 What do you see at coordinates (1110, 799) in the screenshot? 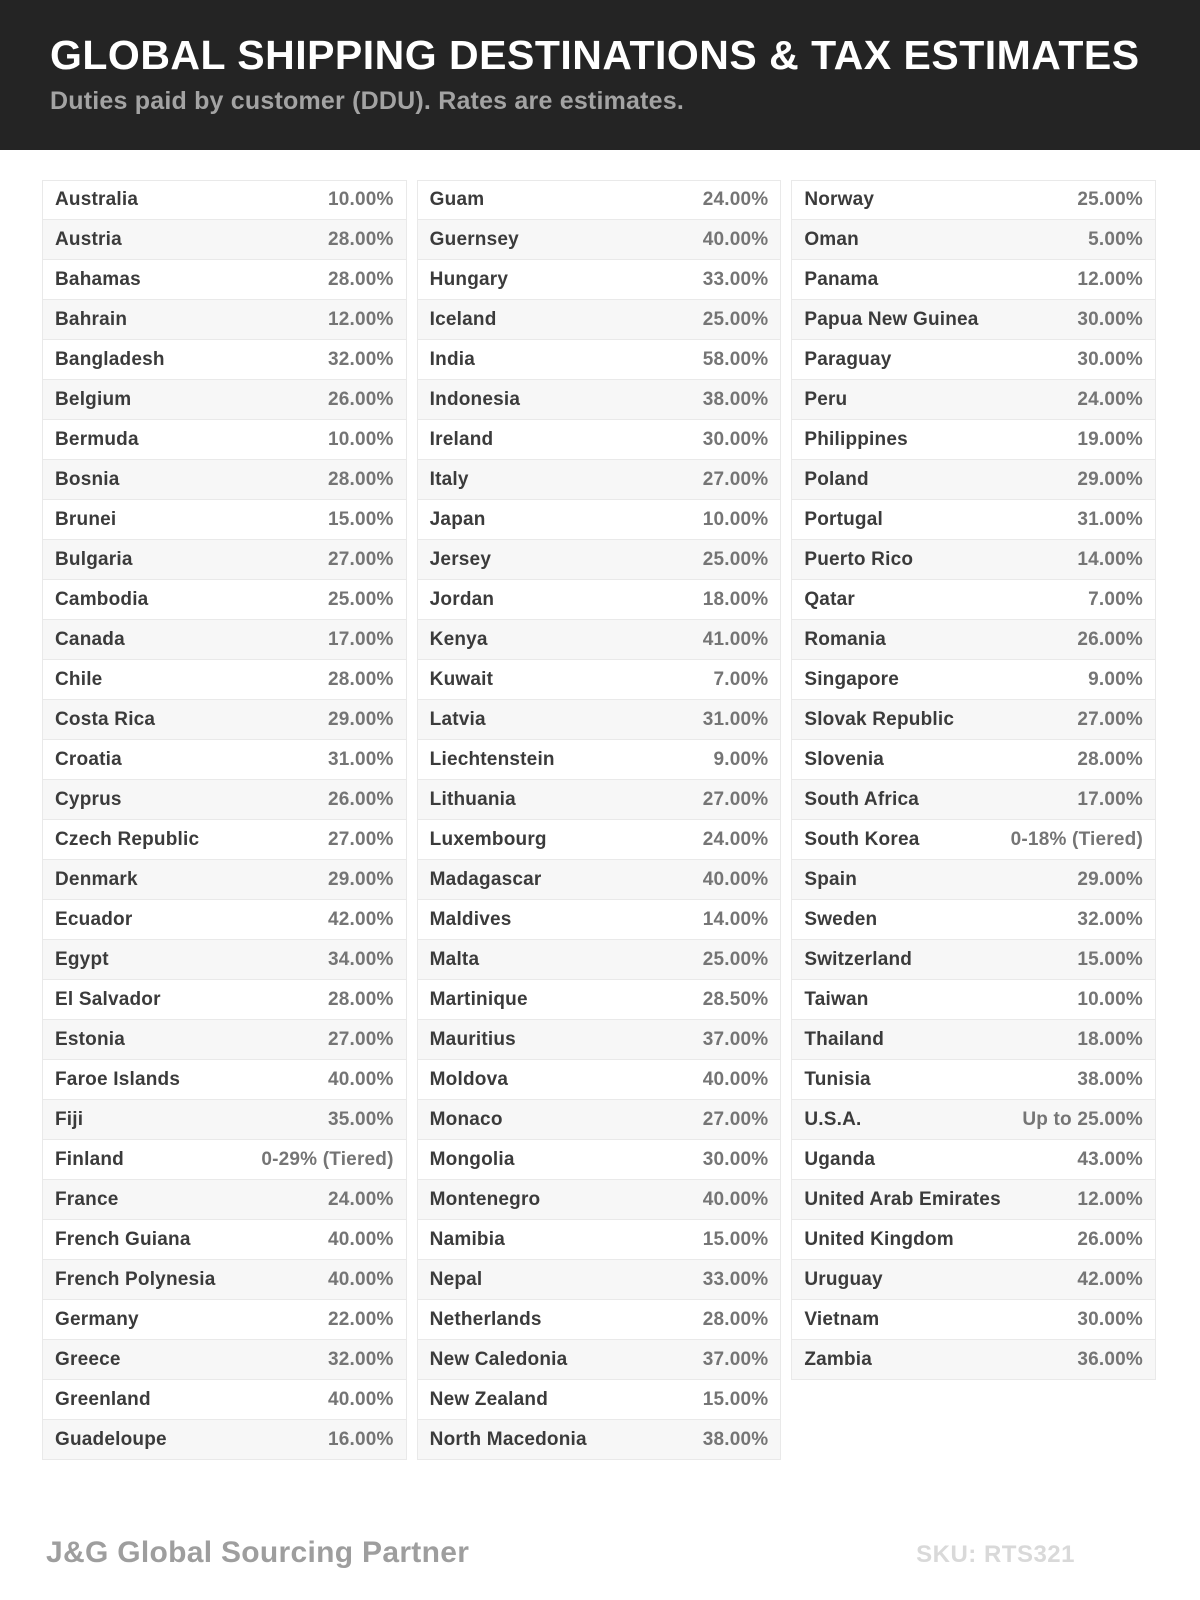
I see `rate-value: 17.00%` at bounding box center [1110, 799].